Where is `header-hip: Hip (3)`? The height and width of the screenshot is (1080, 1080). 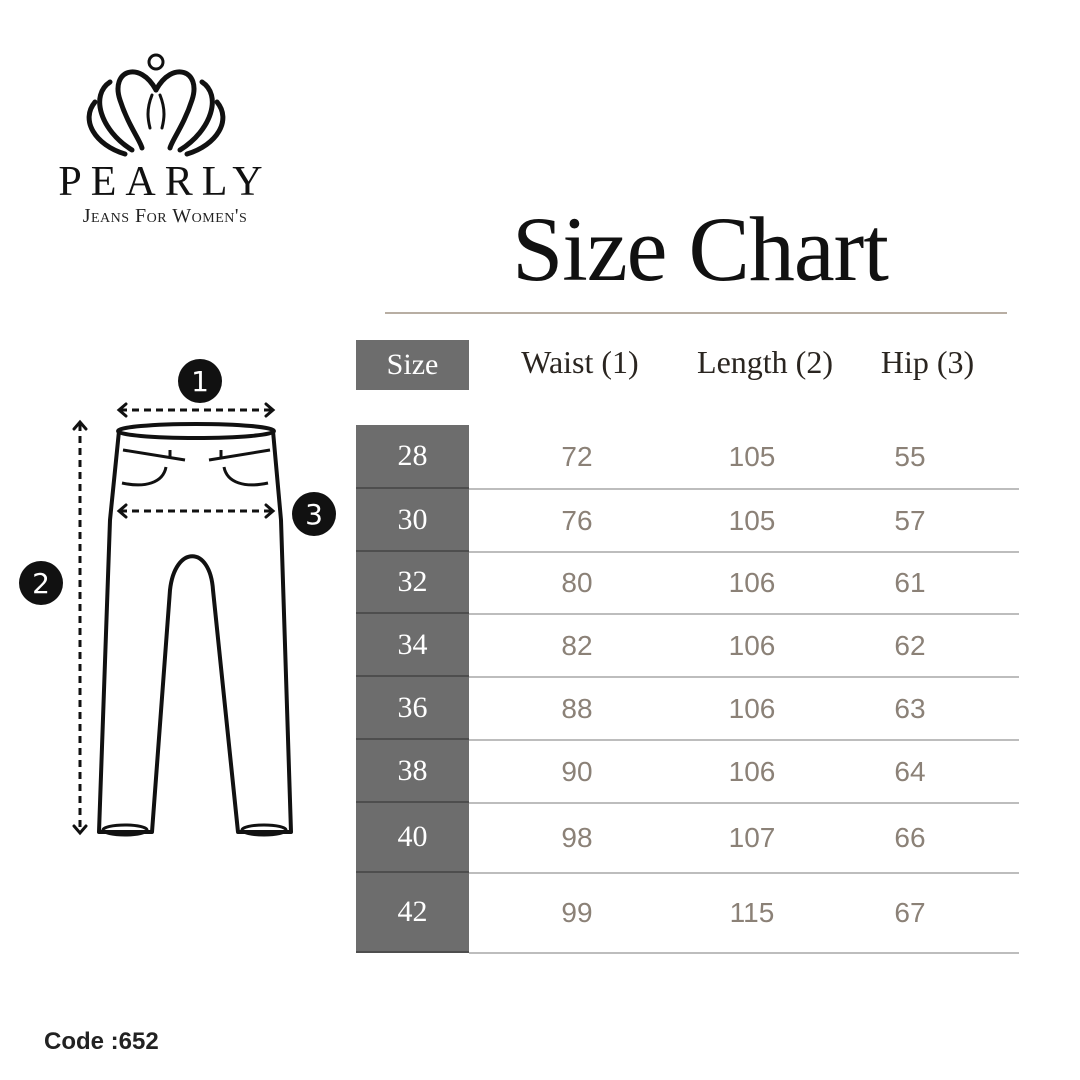 header-hip: Hip (3) is located at coordinates (927, 362).